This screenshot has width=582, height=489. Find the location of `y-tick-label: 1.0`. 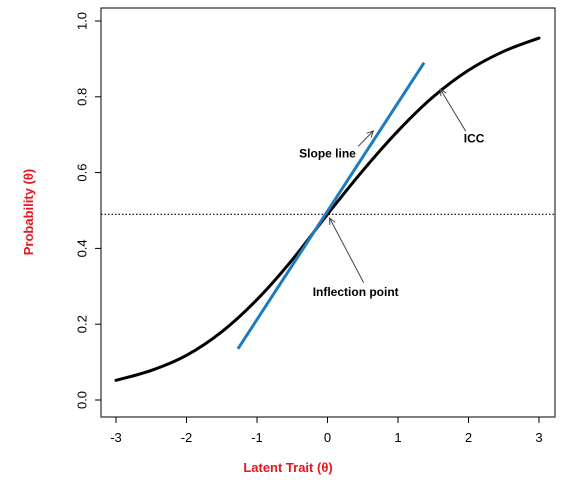

y-tick-label: 1.0 is located at coordinates (81, 21).